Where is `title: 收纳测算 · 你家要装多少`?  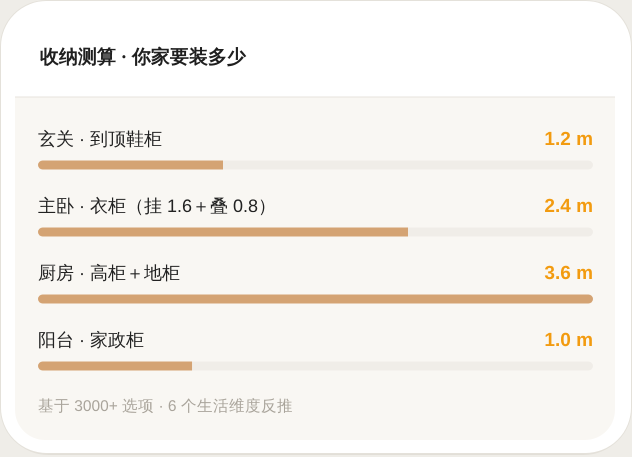 title: 收纳测算 · 你家要装多少 is located at coordinates (143, 57).